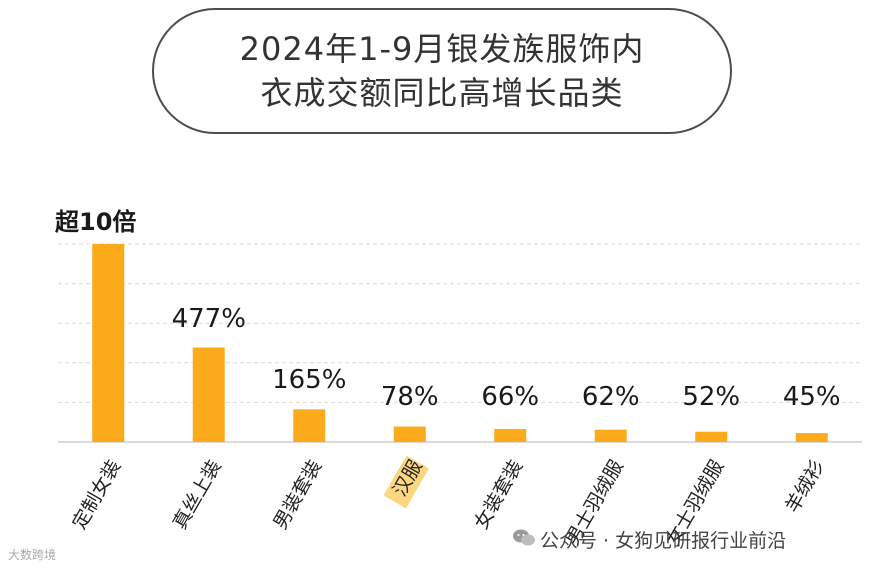 This screenshot has height=572, width=876. What do you see at coordinates (406, 482) in the screenshot?
I see `highlight-box` at bounding box center [406, 482].